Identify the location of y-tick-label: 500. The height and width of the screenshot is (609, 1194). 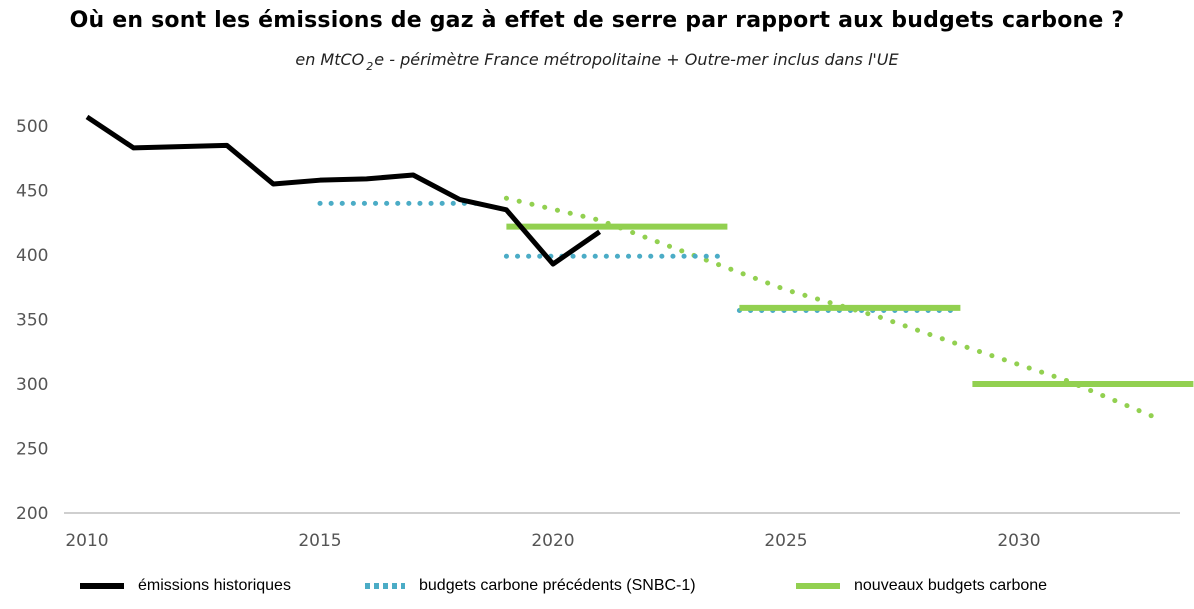
(32, 127).